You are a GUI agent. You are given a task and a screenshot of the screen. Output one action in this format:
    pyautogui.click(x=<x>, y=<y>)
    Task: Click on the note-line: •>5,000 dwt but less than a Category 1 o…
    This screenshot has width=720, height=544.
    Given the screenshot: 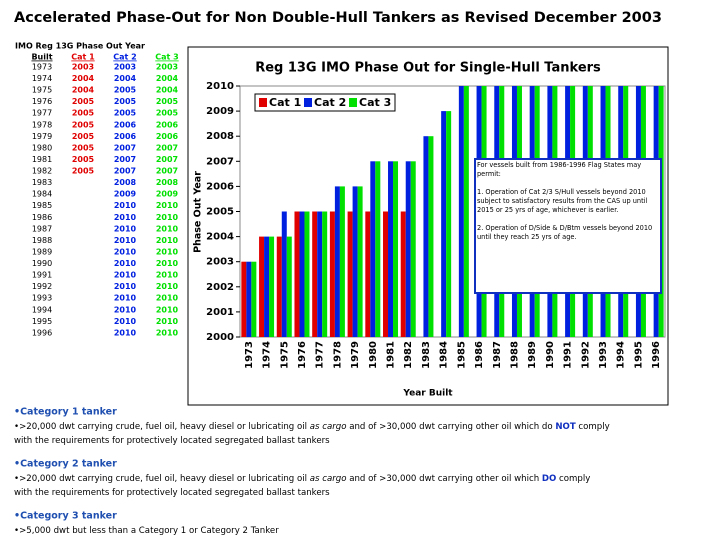 What is the action you would take?
    pyautogui.click(x=146, y=531)
    